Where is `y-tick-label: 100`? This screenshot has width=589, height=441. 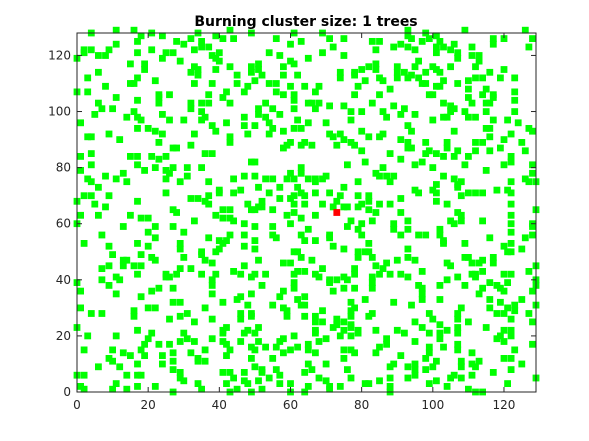 y-tick-label: 100 is located at coordinates (59, 112).